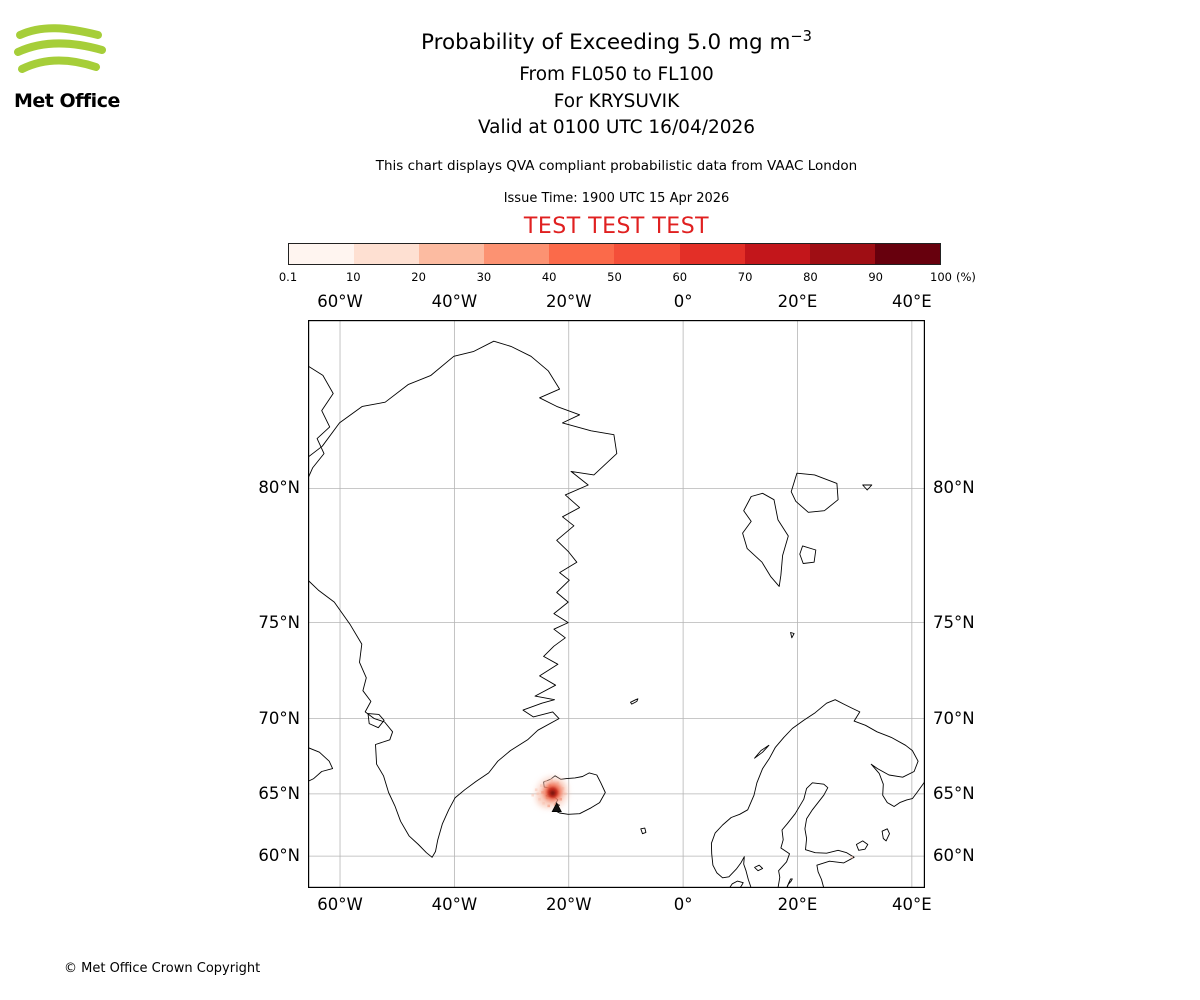 The width and height of the screenshot is (1200, 1000). What do you see at coordinates (288, 277) in the screenshot?
I see `colorbar-tick-label: 0.1` at bounding box center [288, 277].